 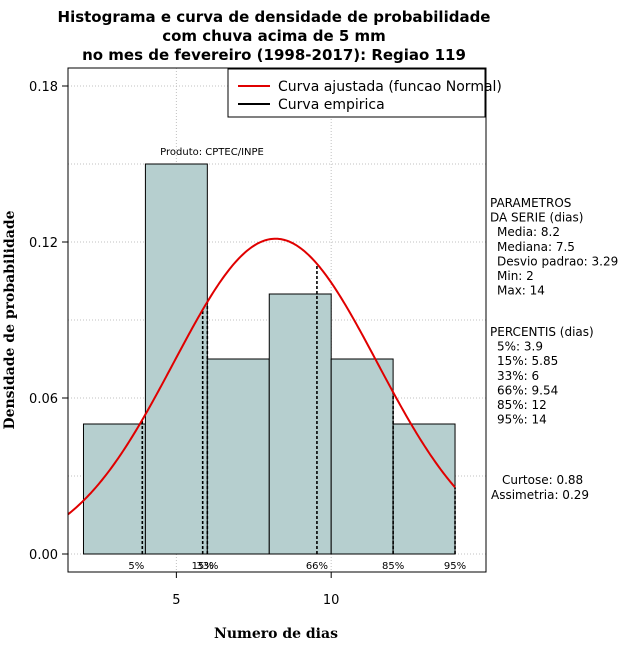 I want to click on param-line-2: DA SERIE (dias), so click(x=536, y=218).